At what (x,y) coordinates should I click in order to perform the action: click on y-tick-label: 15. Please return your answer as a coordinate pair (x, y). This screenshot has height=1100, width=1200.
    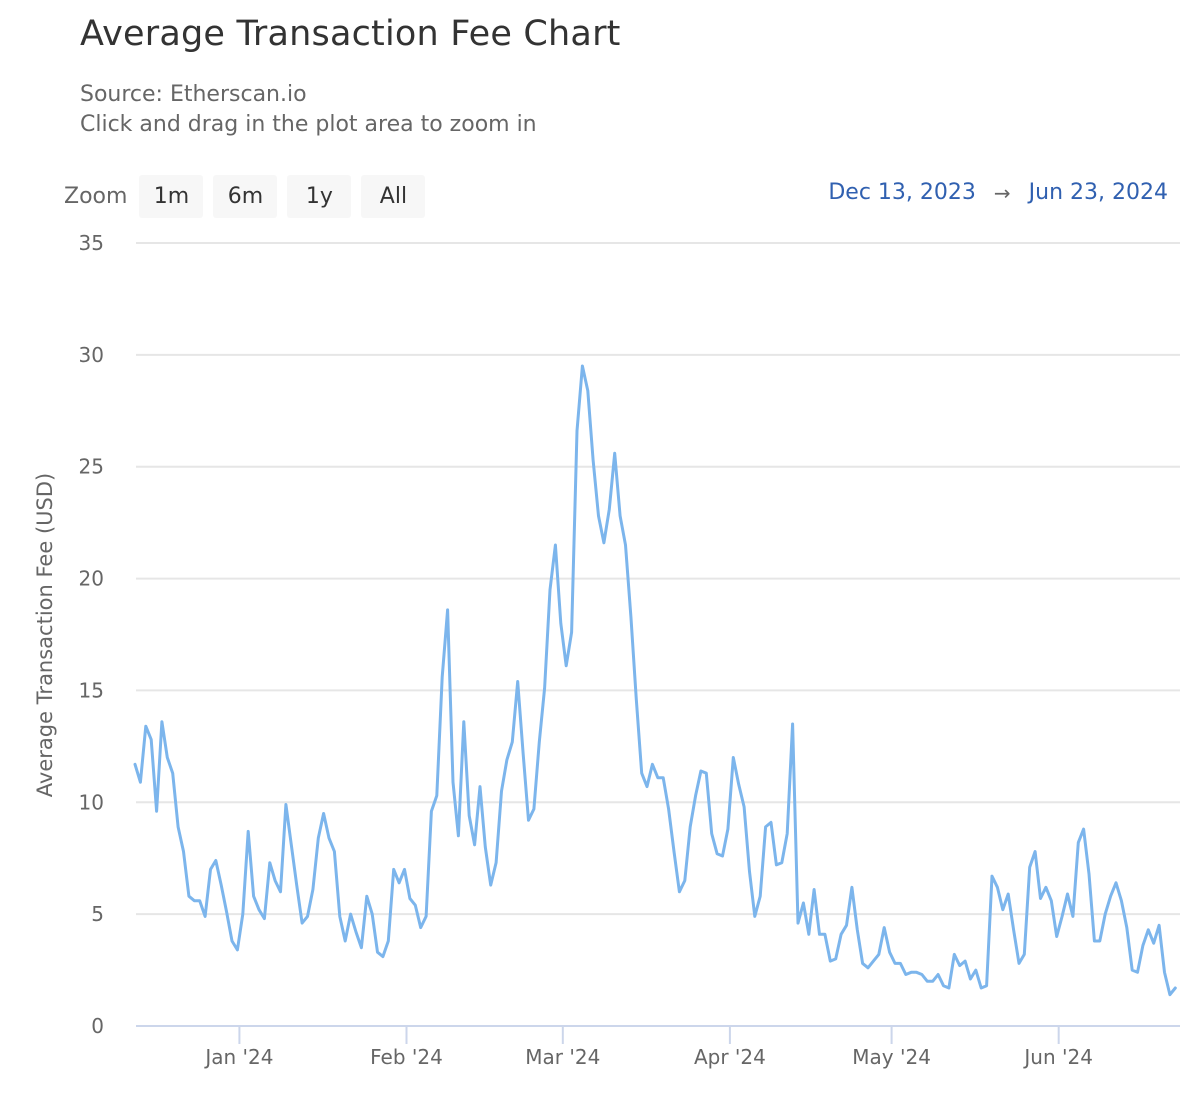
    Looking at the image, I should click on (91, 690).